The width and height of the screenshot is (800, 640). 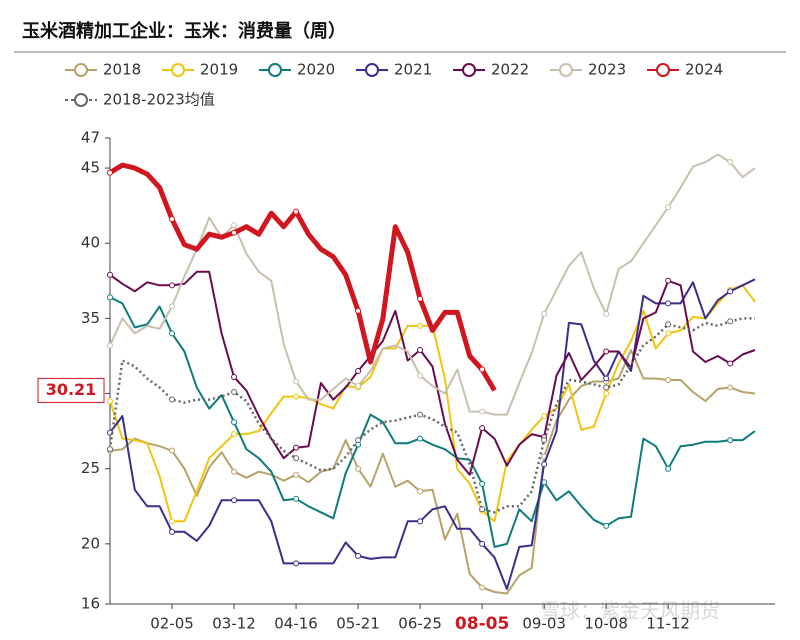 What do you see at coordinates (159, 100) in the screenshot?
I see `legend-label: 2018-2023均值` at bounding box center [159, 100].